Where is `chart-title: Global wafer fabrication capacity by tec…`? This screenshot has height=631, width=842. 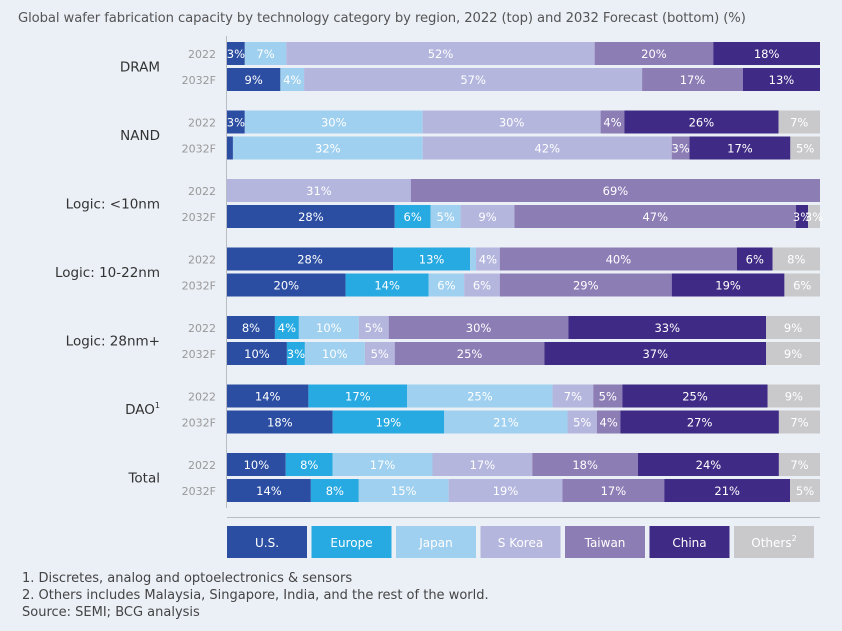
chart-title: Global wafer fabrication capacity by tec… is located at coordinates (382, 18).